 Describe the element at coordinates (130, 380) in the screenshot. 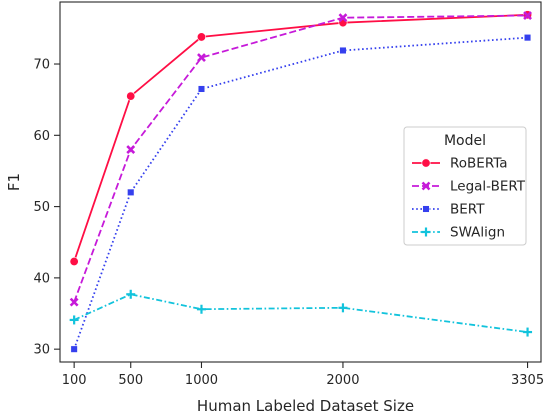

I see `x-tick-label: 500` at that location.